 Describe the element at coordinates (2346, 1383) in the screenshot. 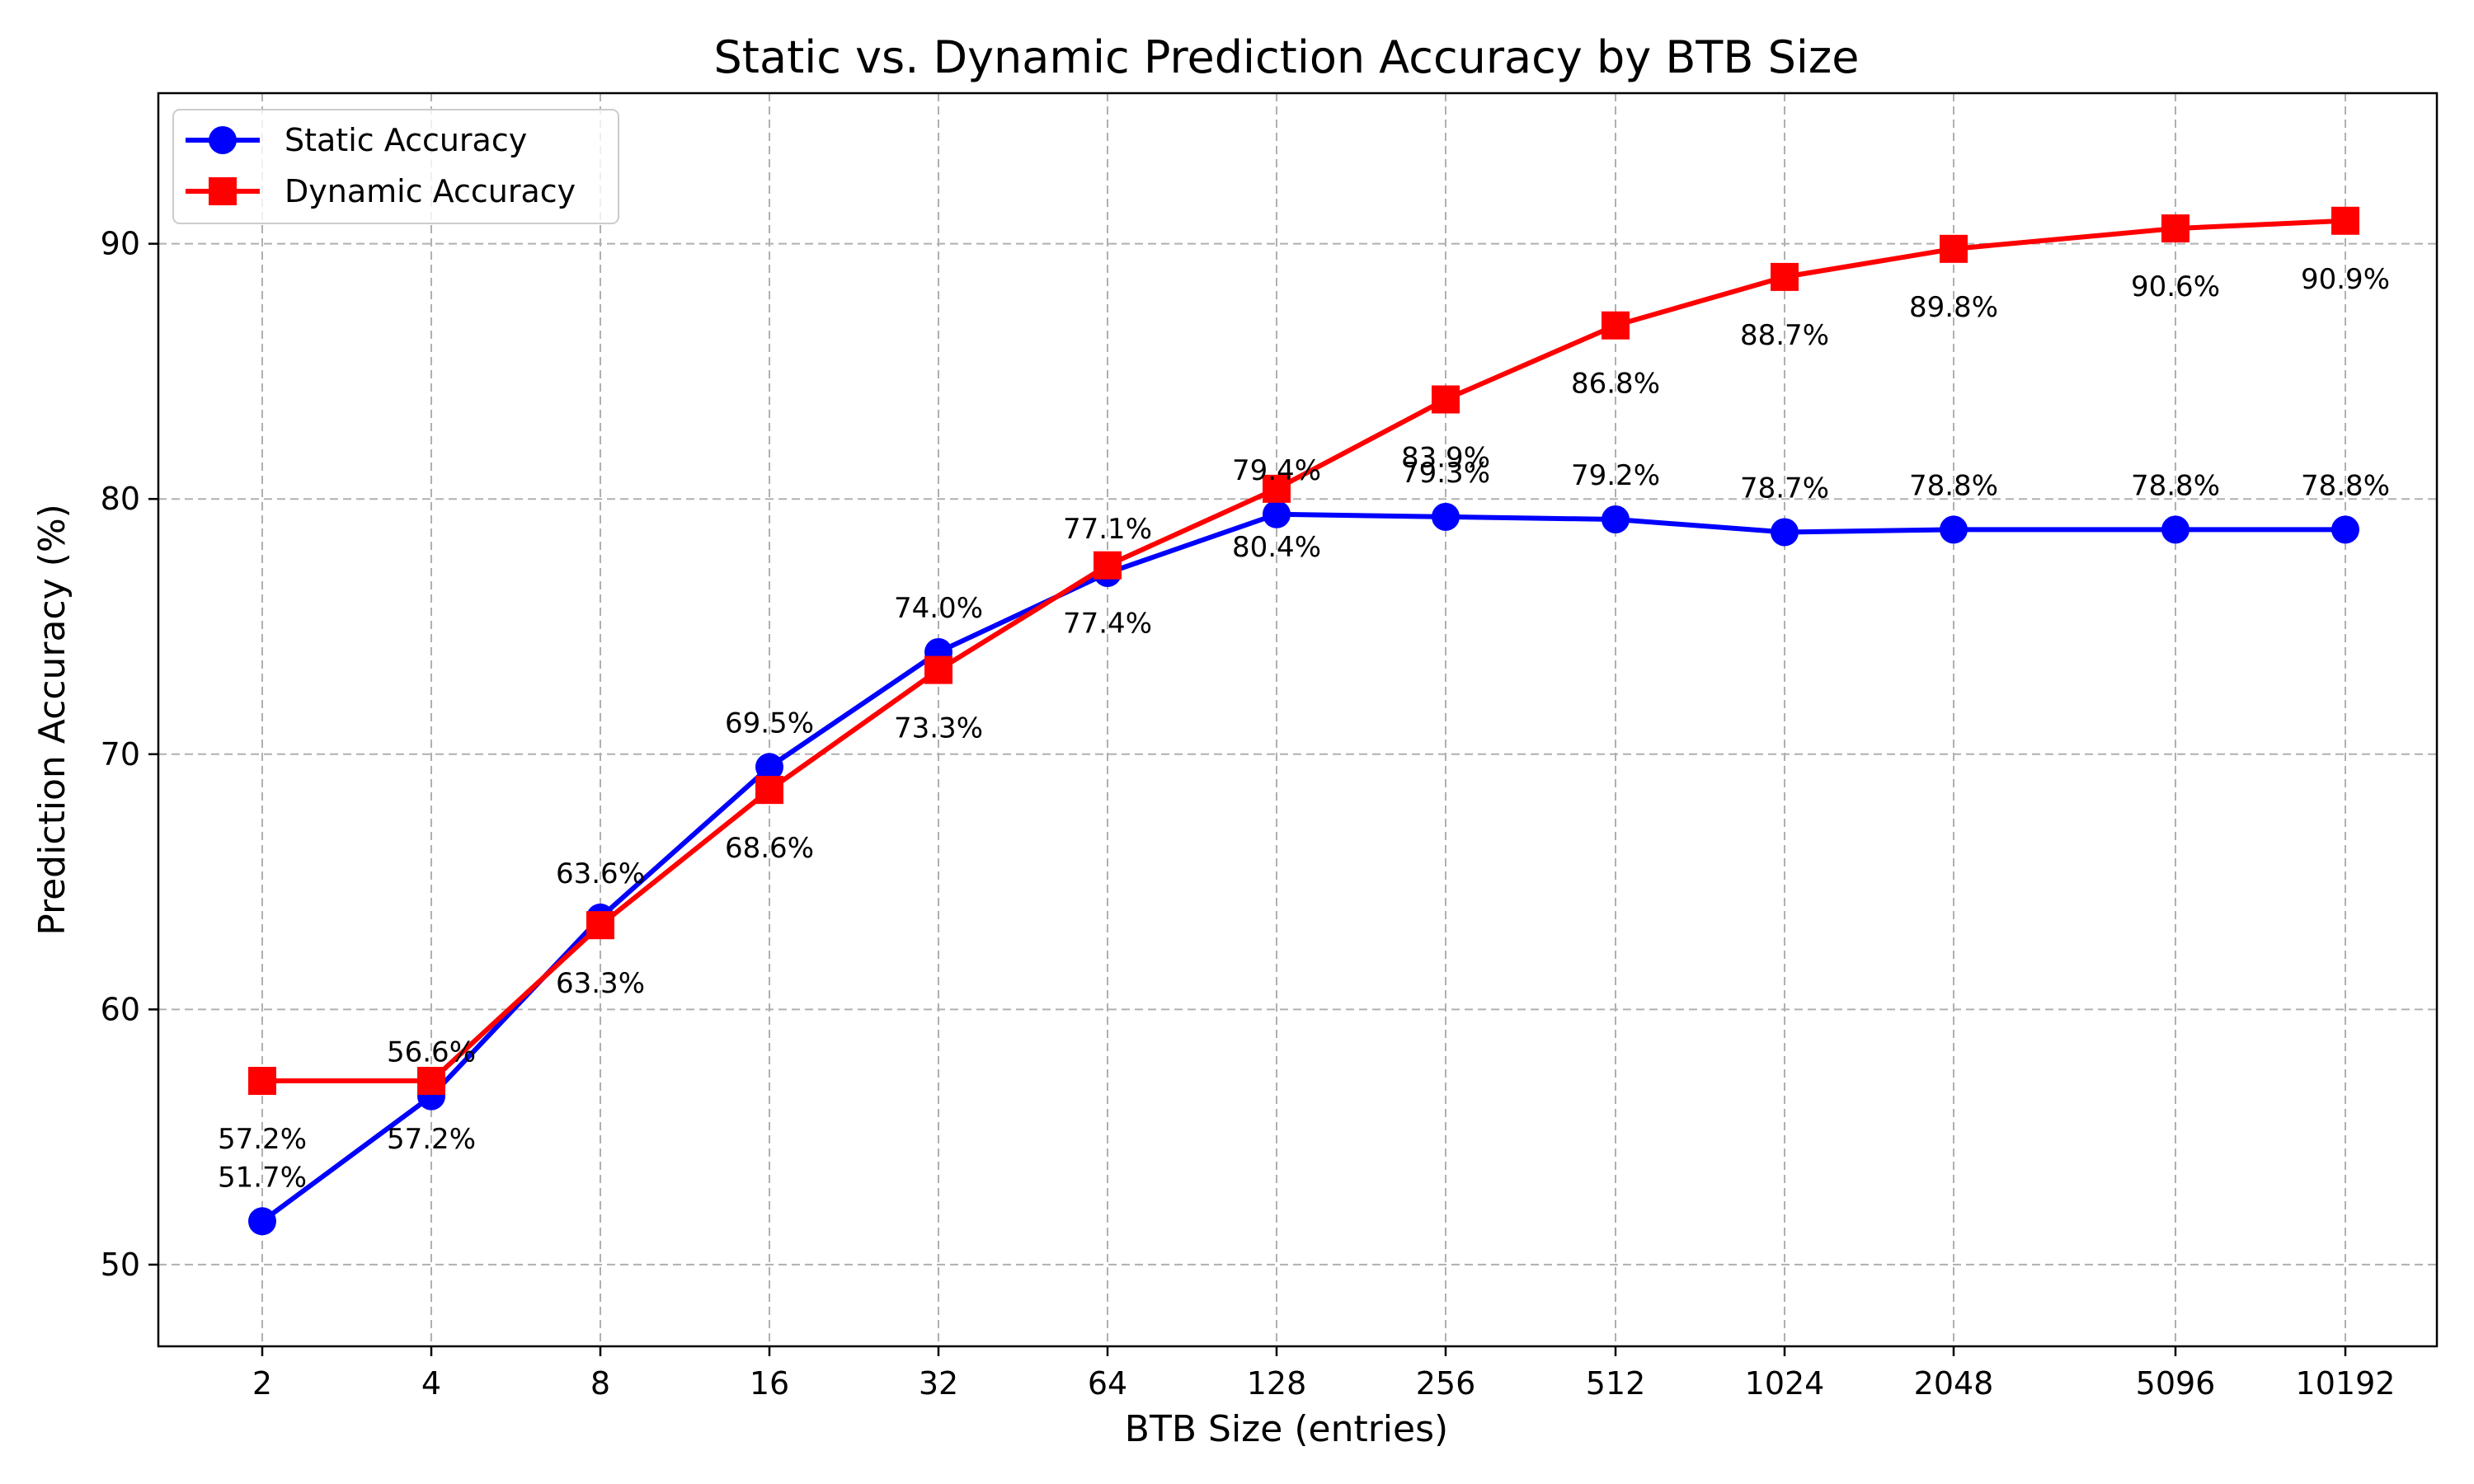

I see `x-tick-label: 10192` at that location.